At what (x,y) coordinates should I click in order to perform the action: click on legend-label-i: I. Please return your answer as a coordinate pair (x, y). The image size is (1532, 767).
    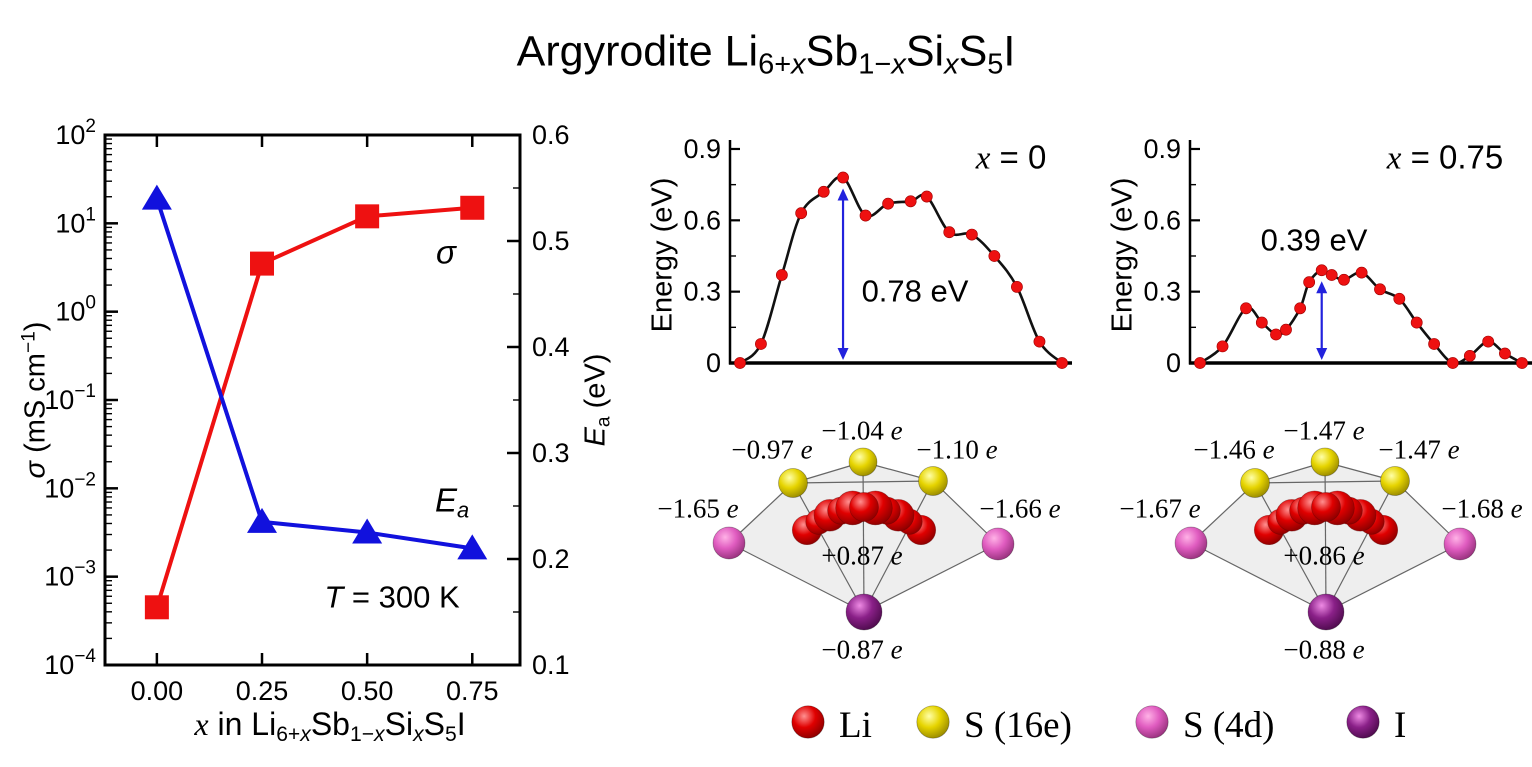
    Looking at the image, I should click on (1400, 725).